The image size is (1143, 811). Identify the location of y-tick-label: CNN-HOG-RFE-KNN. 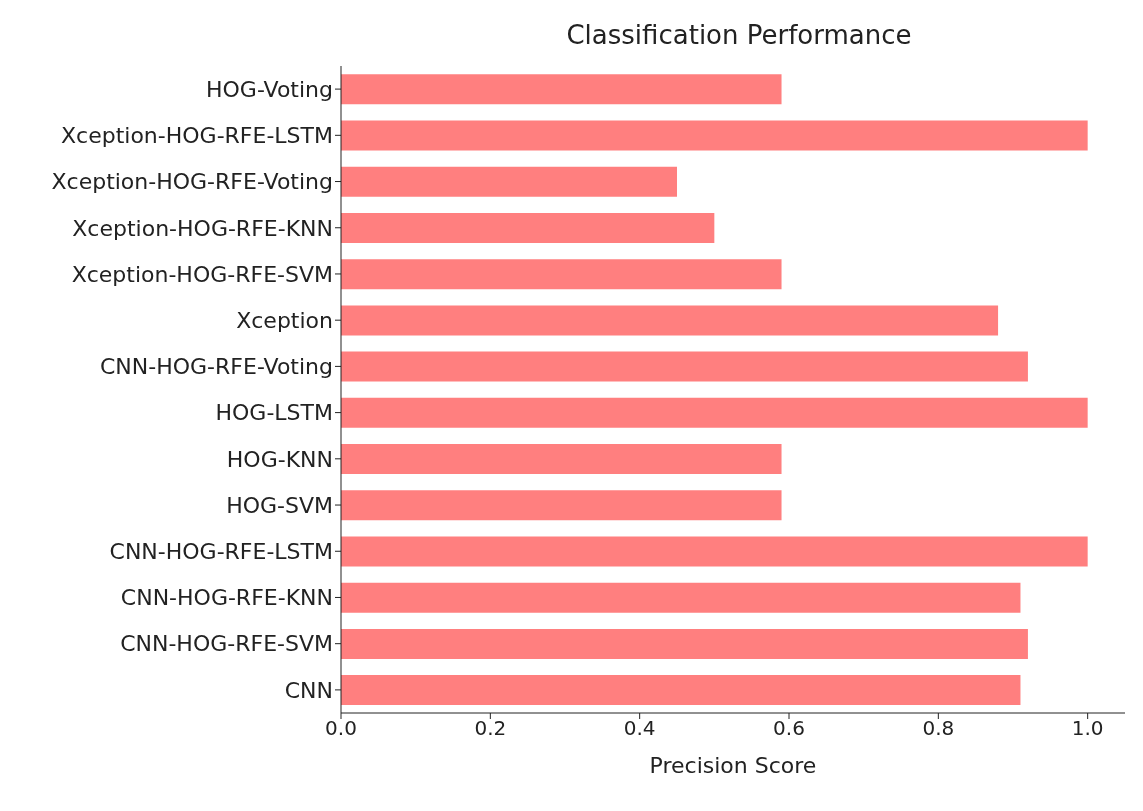
(226, 598).